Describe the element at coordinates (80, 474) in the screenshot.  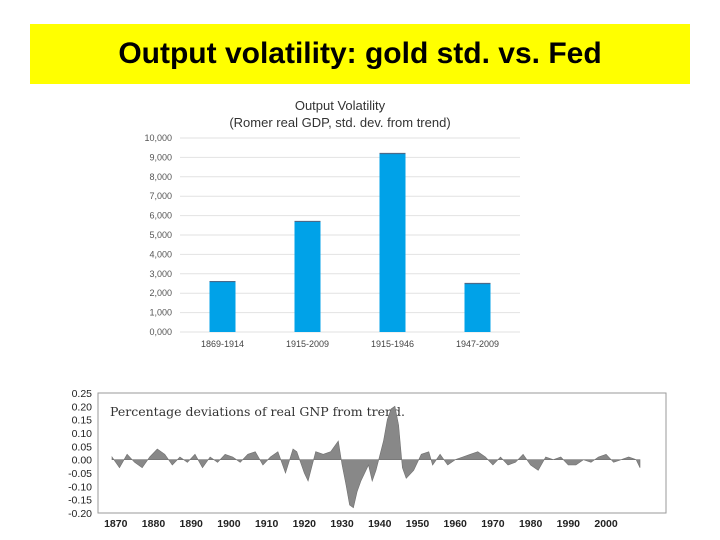
I see `gnp-y-tick-label: -0.05` at that location.